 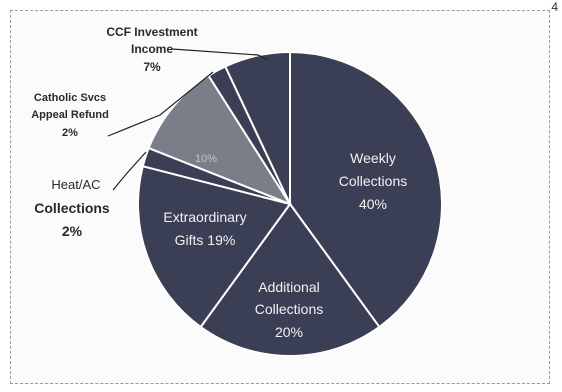 I want to click on label-extraordinary-line1: Extraordinary, so click(x=204, y=217).